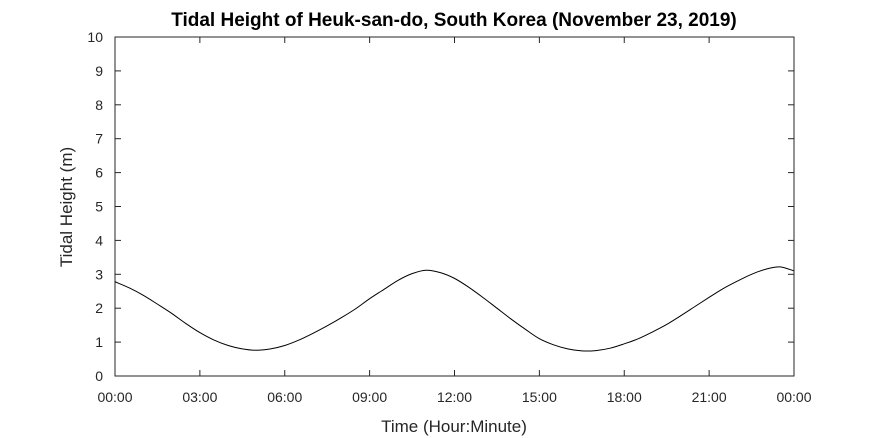 This screenshot has height=438, width=875. What do you see at coordinates (99, 207) in the screenshot?
I see `y-tick-label: 5` at bounding box center [99, 207].